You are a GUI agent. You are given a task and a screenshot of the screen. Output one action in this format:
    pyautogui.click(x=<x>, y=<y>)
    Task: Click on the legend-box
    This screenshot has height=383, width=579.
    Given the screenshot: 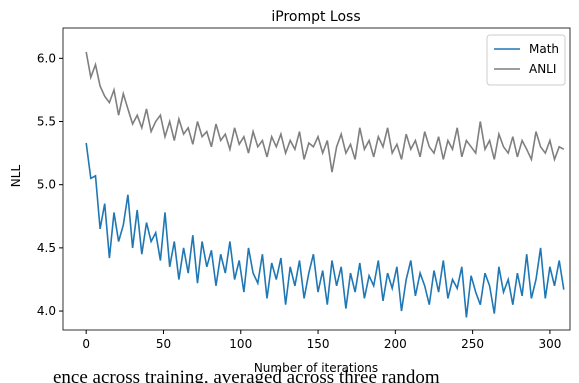 What is the action you would take?
    pyautogui.click(x=526, y=60)
    